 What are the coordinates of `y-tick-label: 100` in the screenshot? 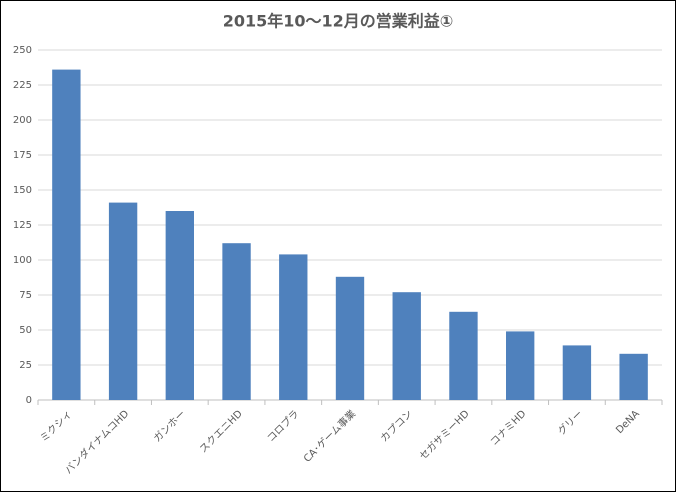 It's located at (22, 260).